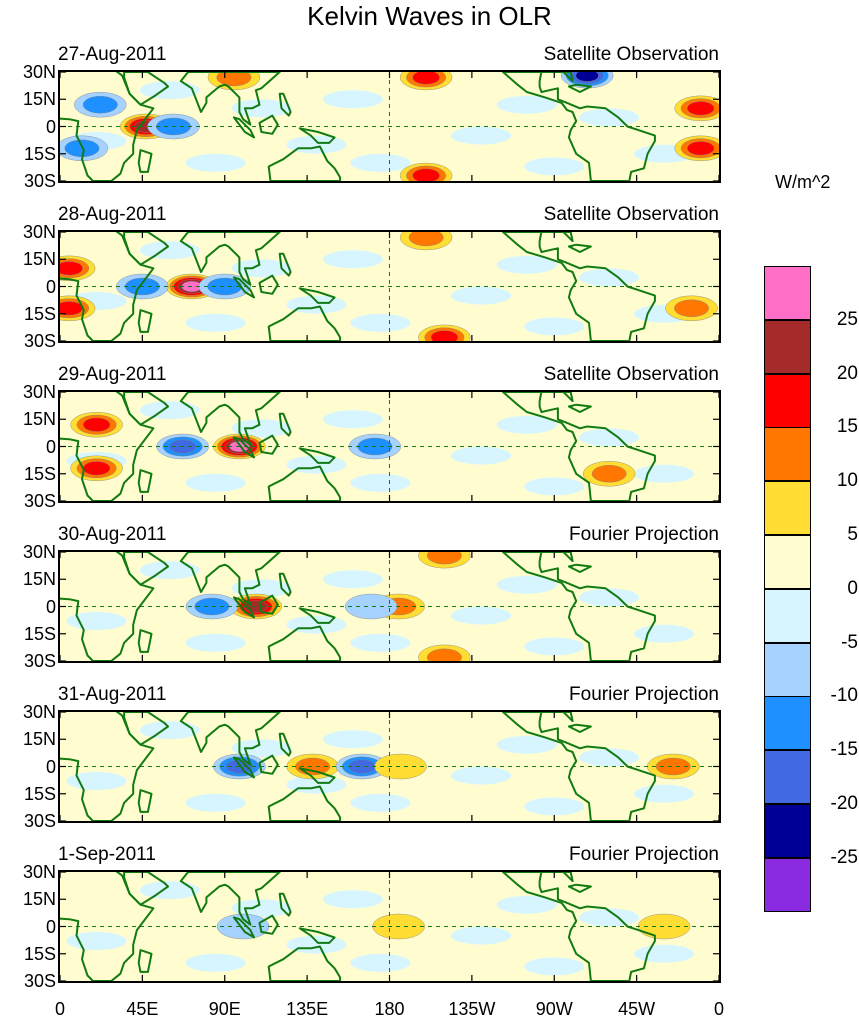 The image size is (859, 1020). Describe the element at coordinates (107, 854) in the screenshot. I see `panel-date-label: 1-Sep-2011` at that location.